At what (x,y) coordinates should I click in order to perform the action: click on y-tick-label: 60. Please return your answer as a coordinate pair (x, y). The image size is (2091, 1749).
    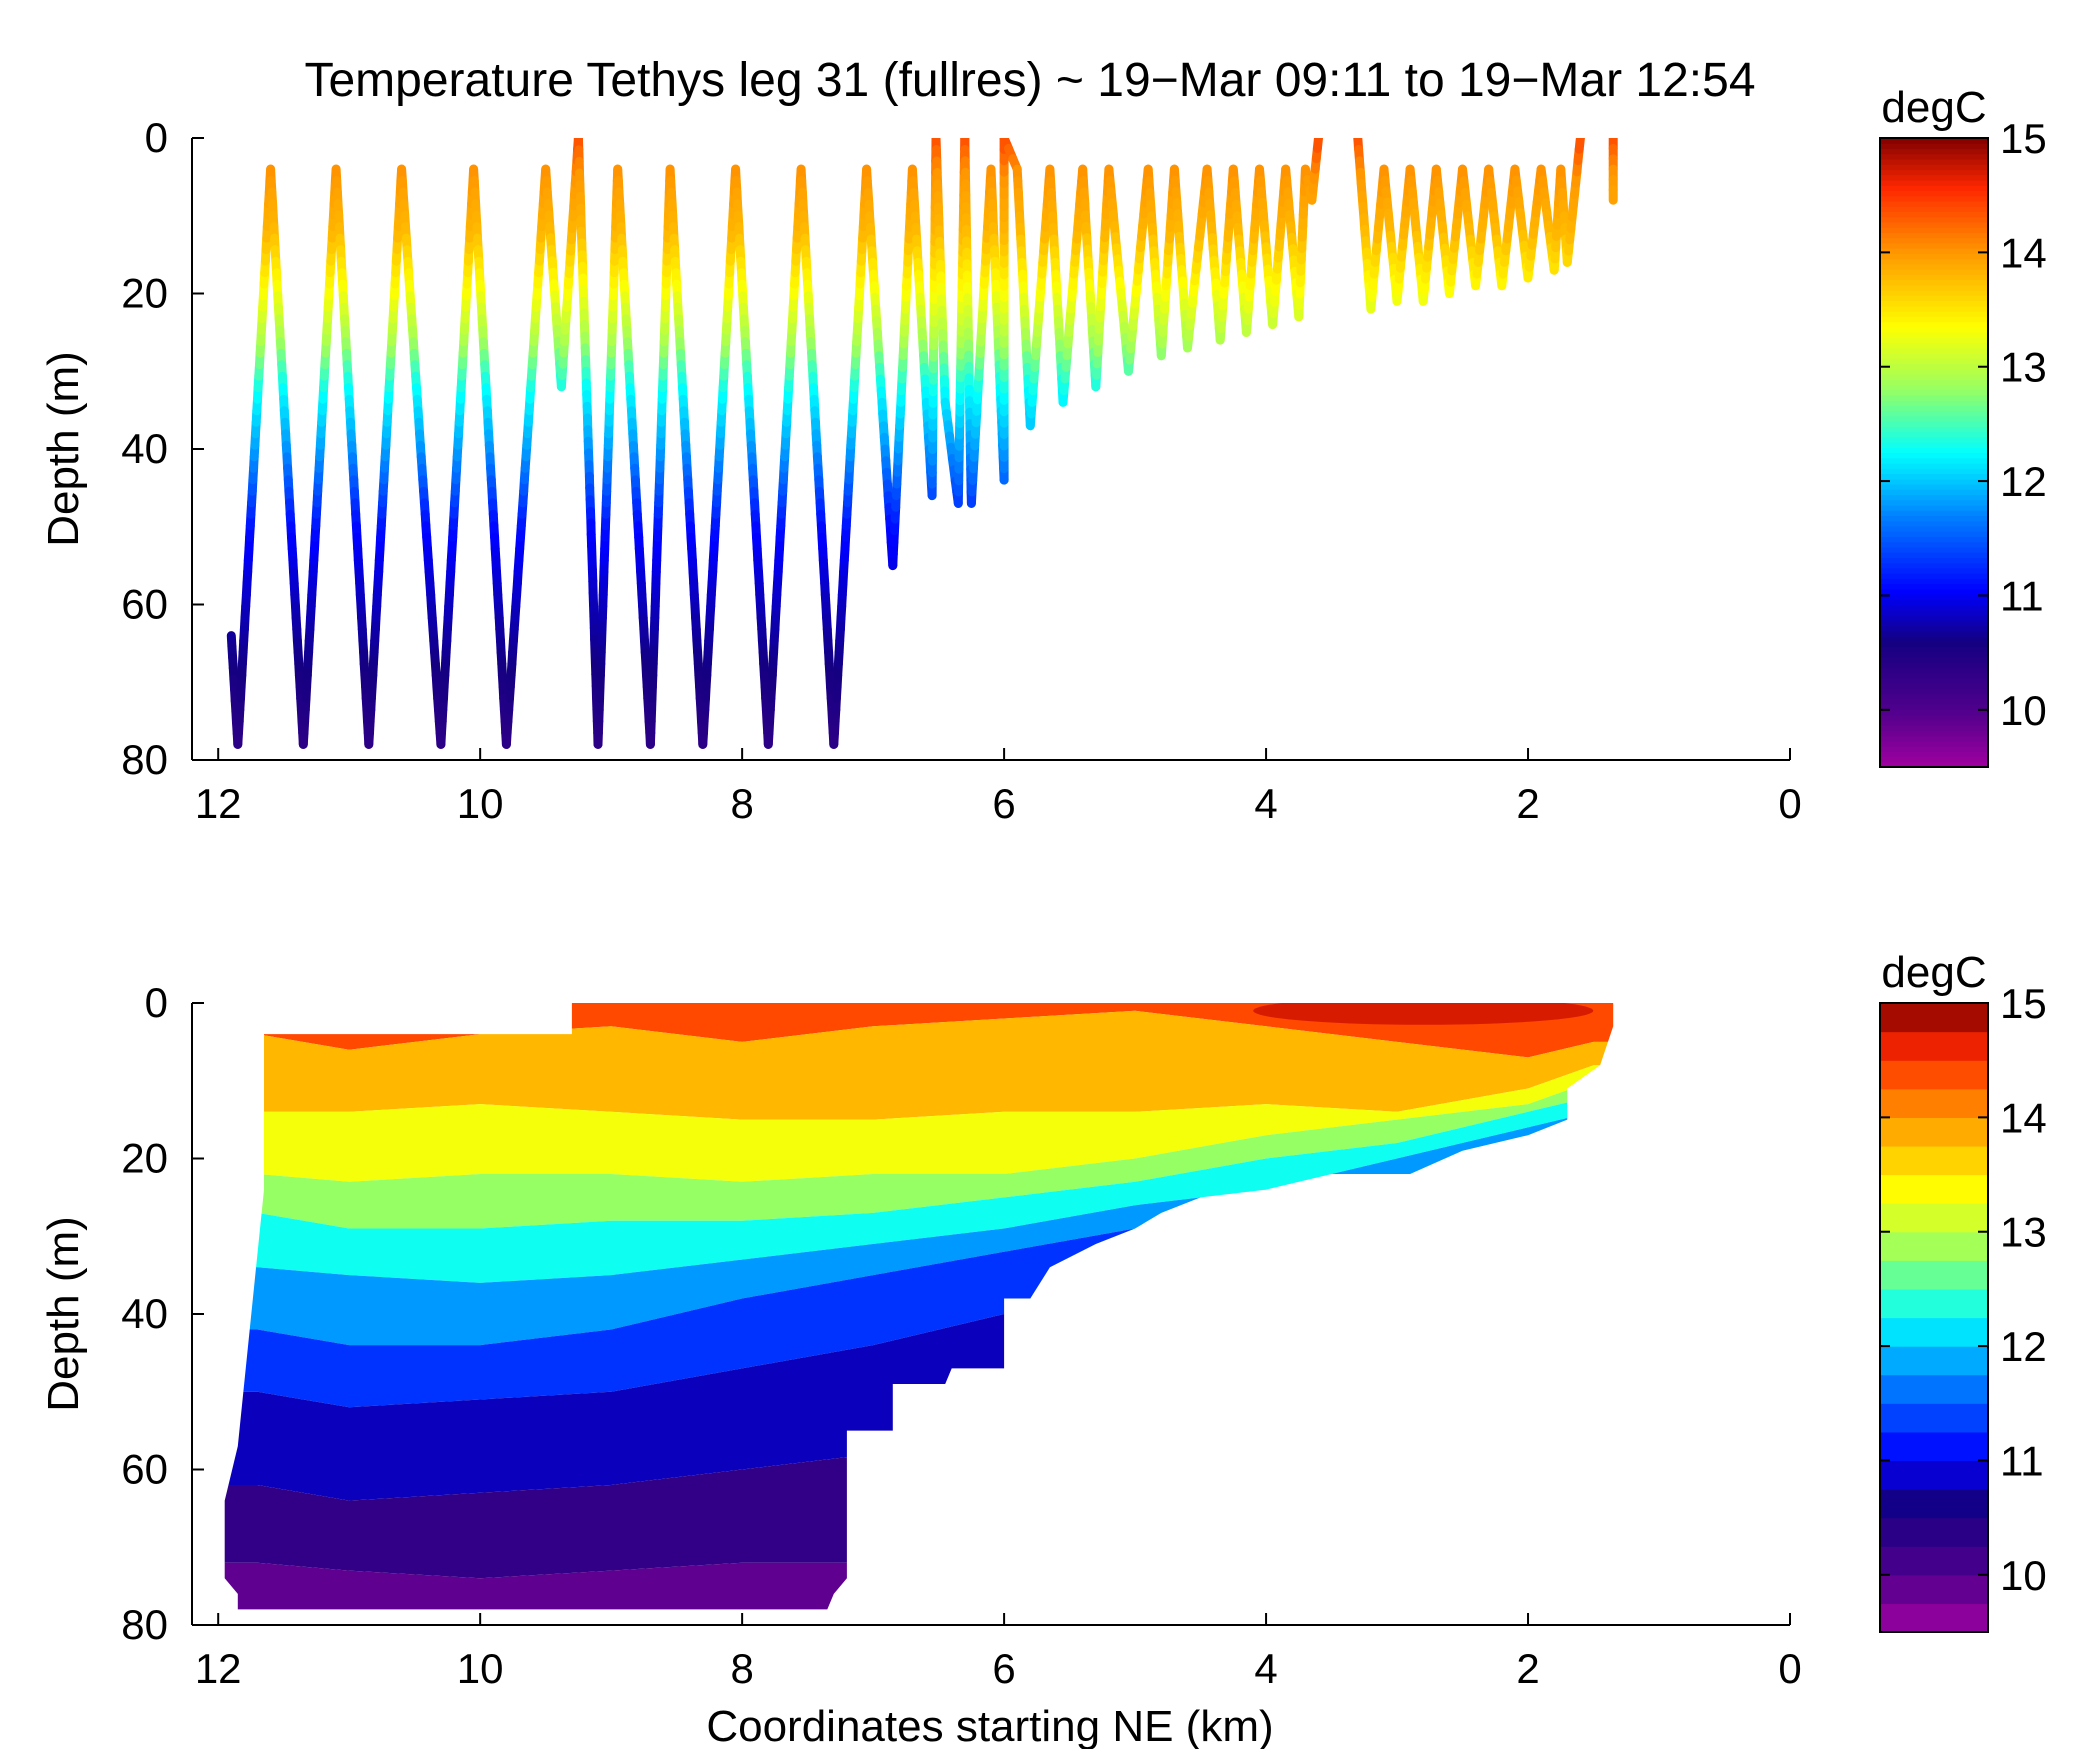
    Looking at the image, I should click on (144, 1469).